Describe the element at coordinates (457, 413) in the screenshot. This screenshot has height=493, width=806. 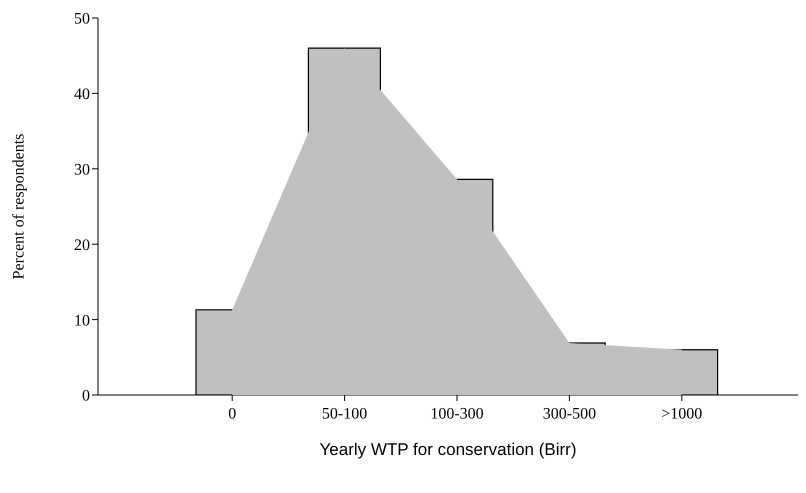
I see `x-tick-label: 100-300` at that location.